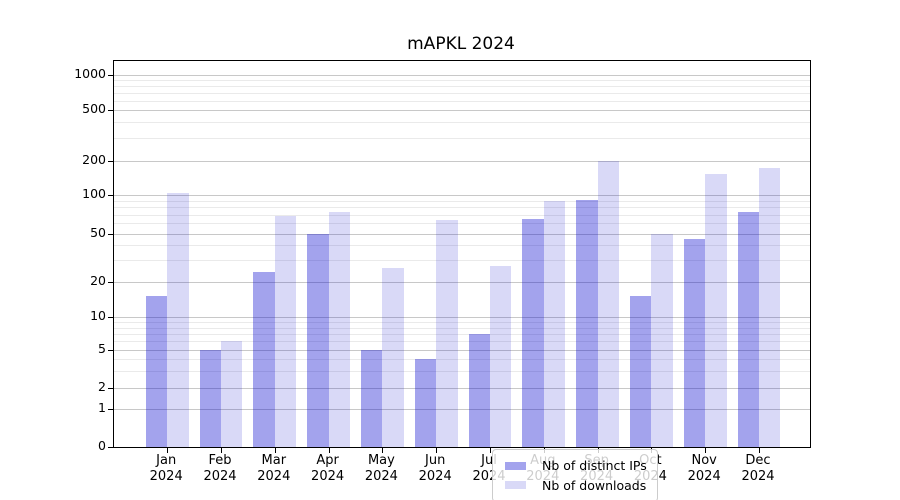 The width and height of the screenshot is (900, 500). What do you see at coordinates (285, 331) in the screenshot?
I see `bar-downloads-mar` at bounding box center [285, 331].